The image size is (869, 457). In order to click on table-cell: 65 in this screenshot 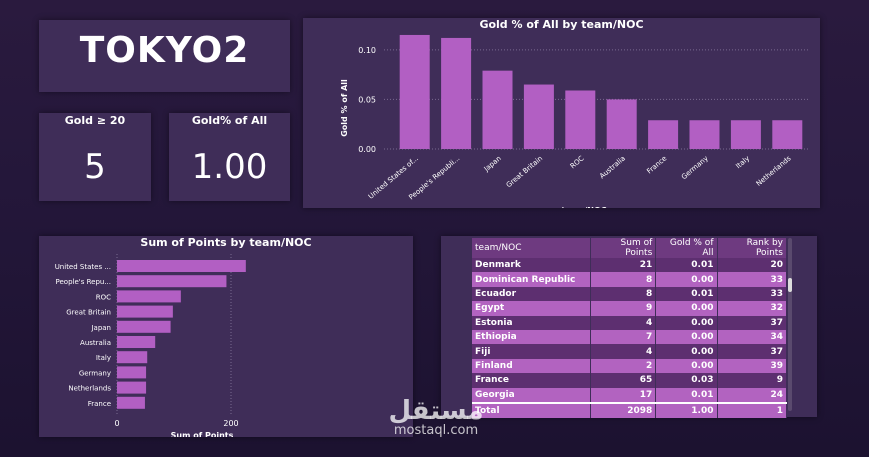, I will do `click(623, 380)`.